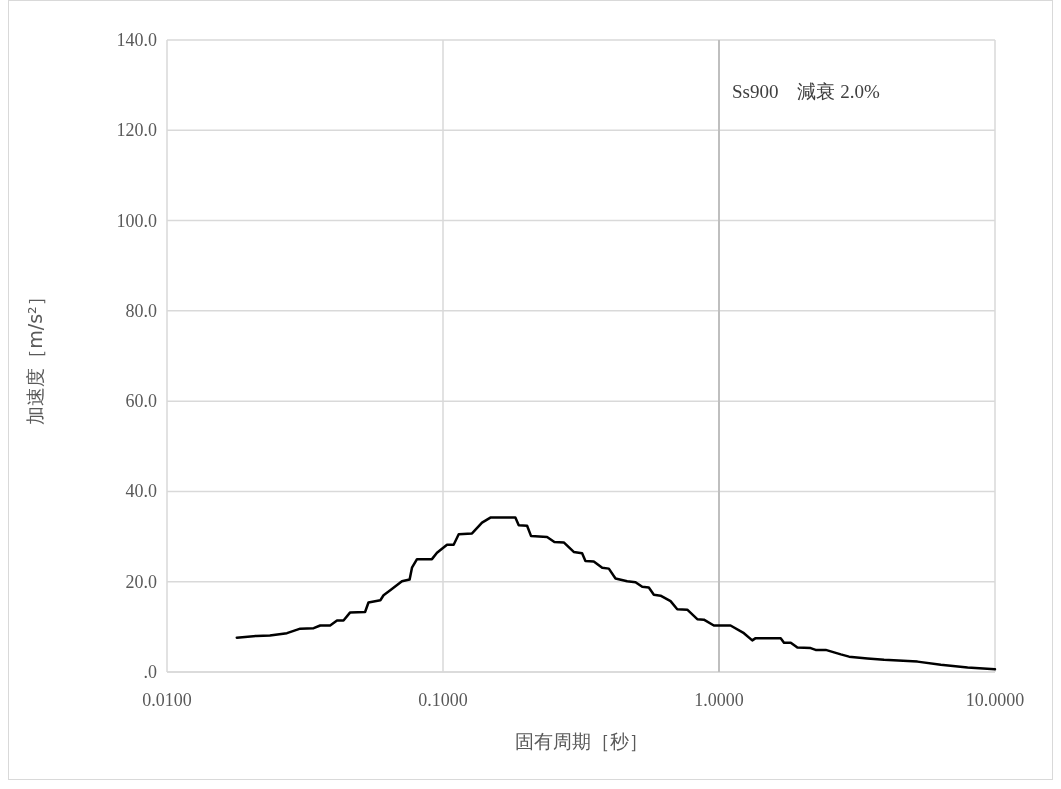 This screenshot has width=1061, height=789. Describe the element at coordinates (141, 491) in the screenshot. I see `y-tick-label: 40.0` at that location.